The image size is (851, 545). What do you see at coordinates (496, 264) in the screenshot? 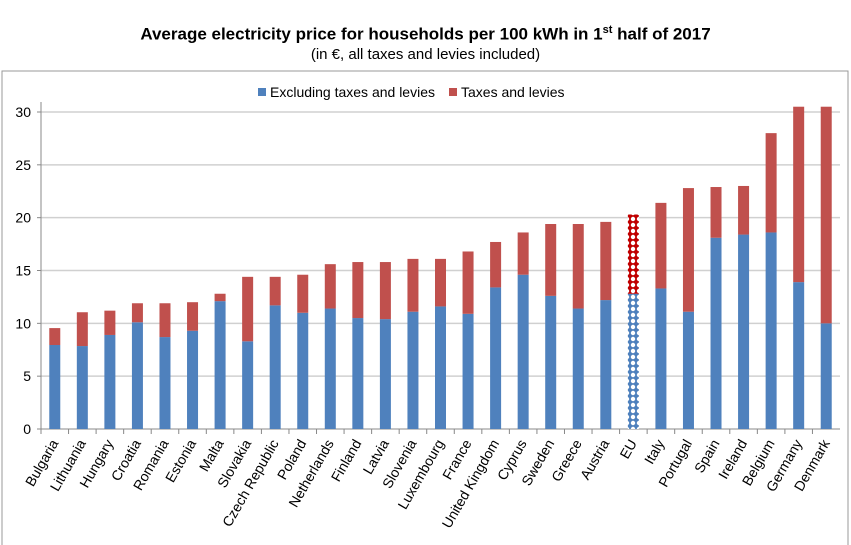
I see `bar-taxes-united-kingdom` at bounding box center [496, 264].